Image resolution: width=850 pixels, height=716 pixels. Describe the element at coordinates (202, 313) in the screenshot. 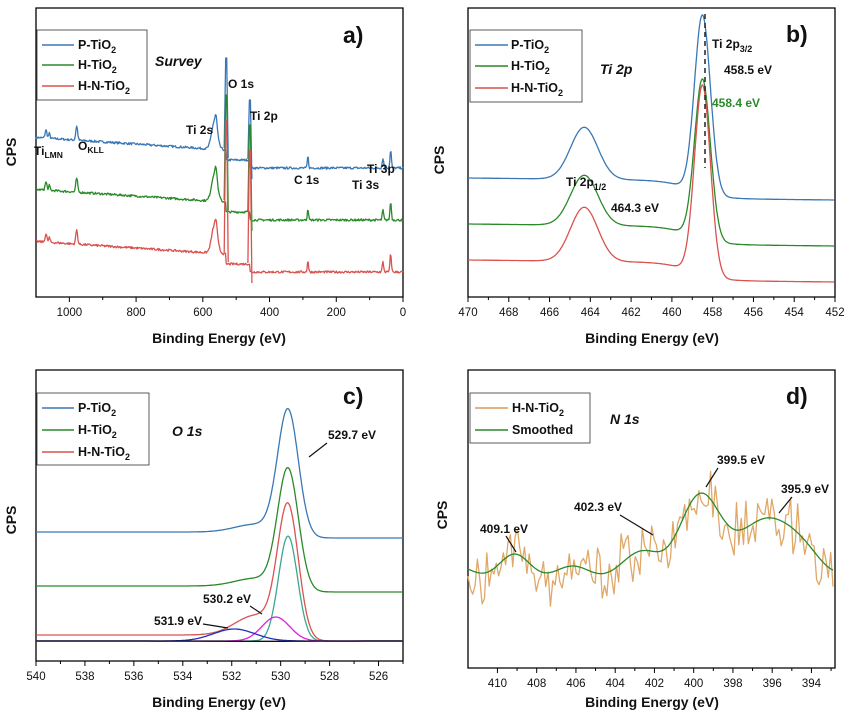

I see `x-tick-label: 600` at that location.